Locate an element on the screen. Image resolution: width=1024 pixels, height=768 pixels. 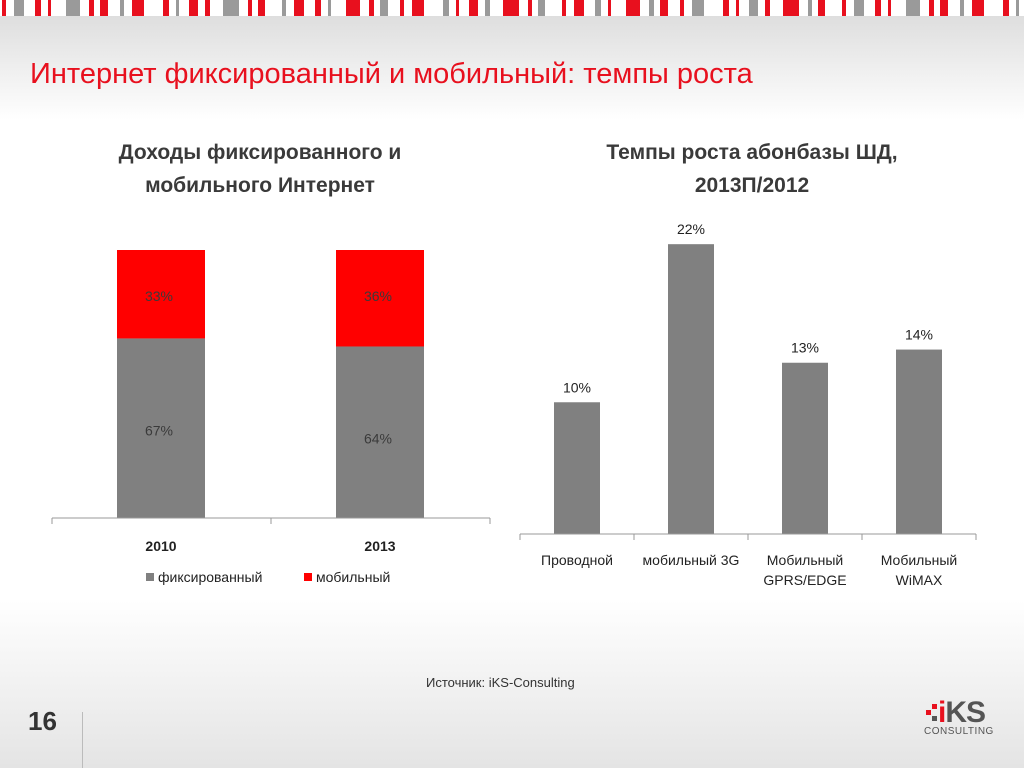
page-number: 16 is located at coordinates (42, 721).